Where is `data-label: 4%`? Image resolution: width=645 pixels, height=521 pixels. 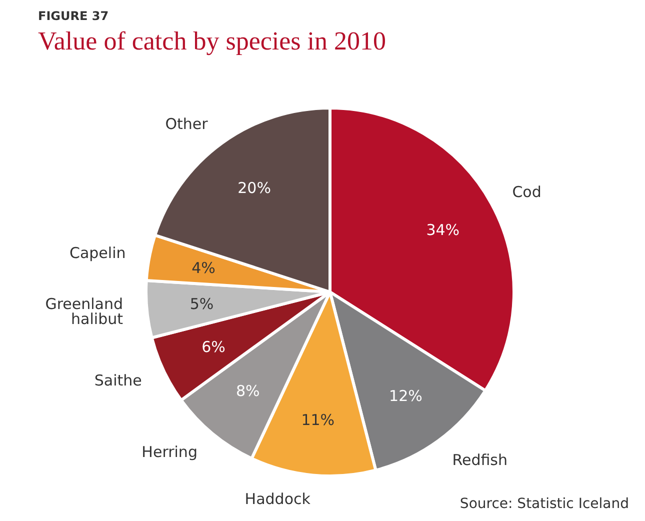 data-label: 4% is located at coordinates (204, 267).